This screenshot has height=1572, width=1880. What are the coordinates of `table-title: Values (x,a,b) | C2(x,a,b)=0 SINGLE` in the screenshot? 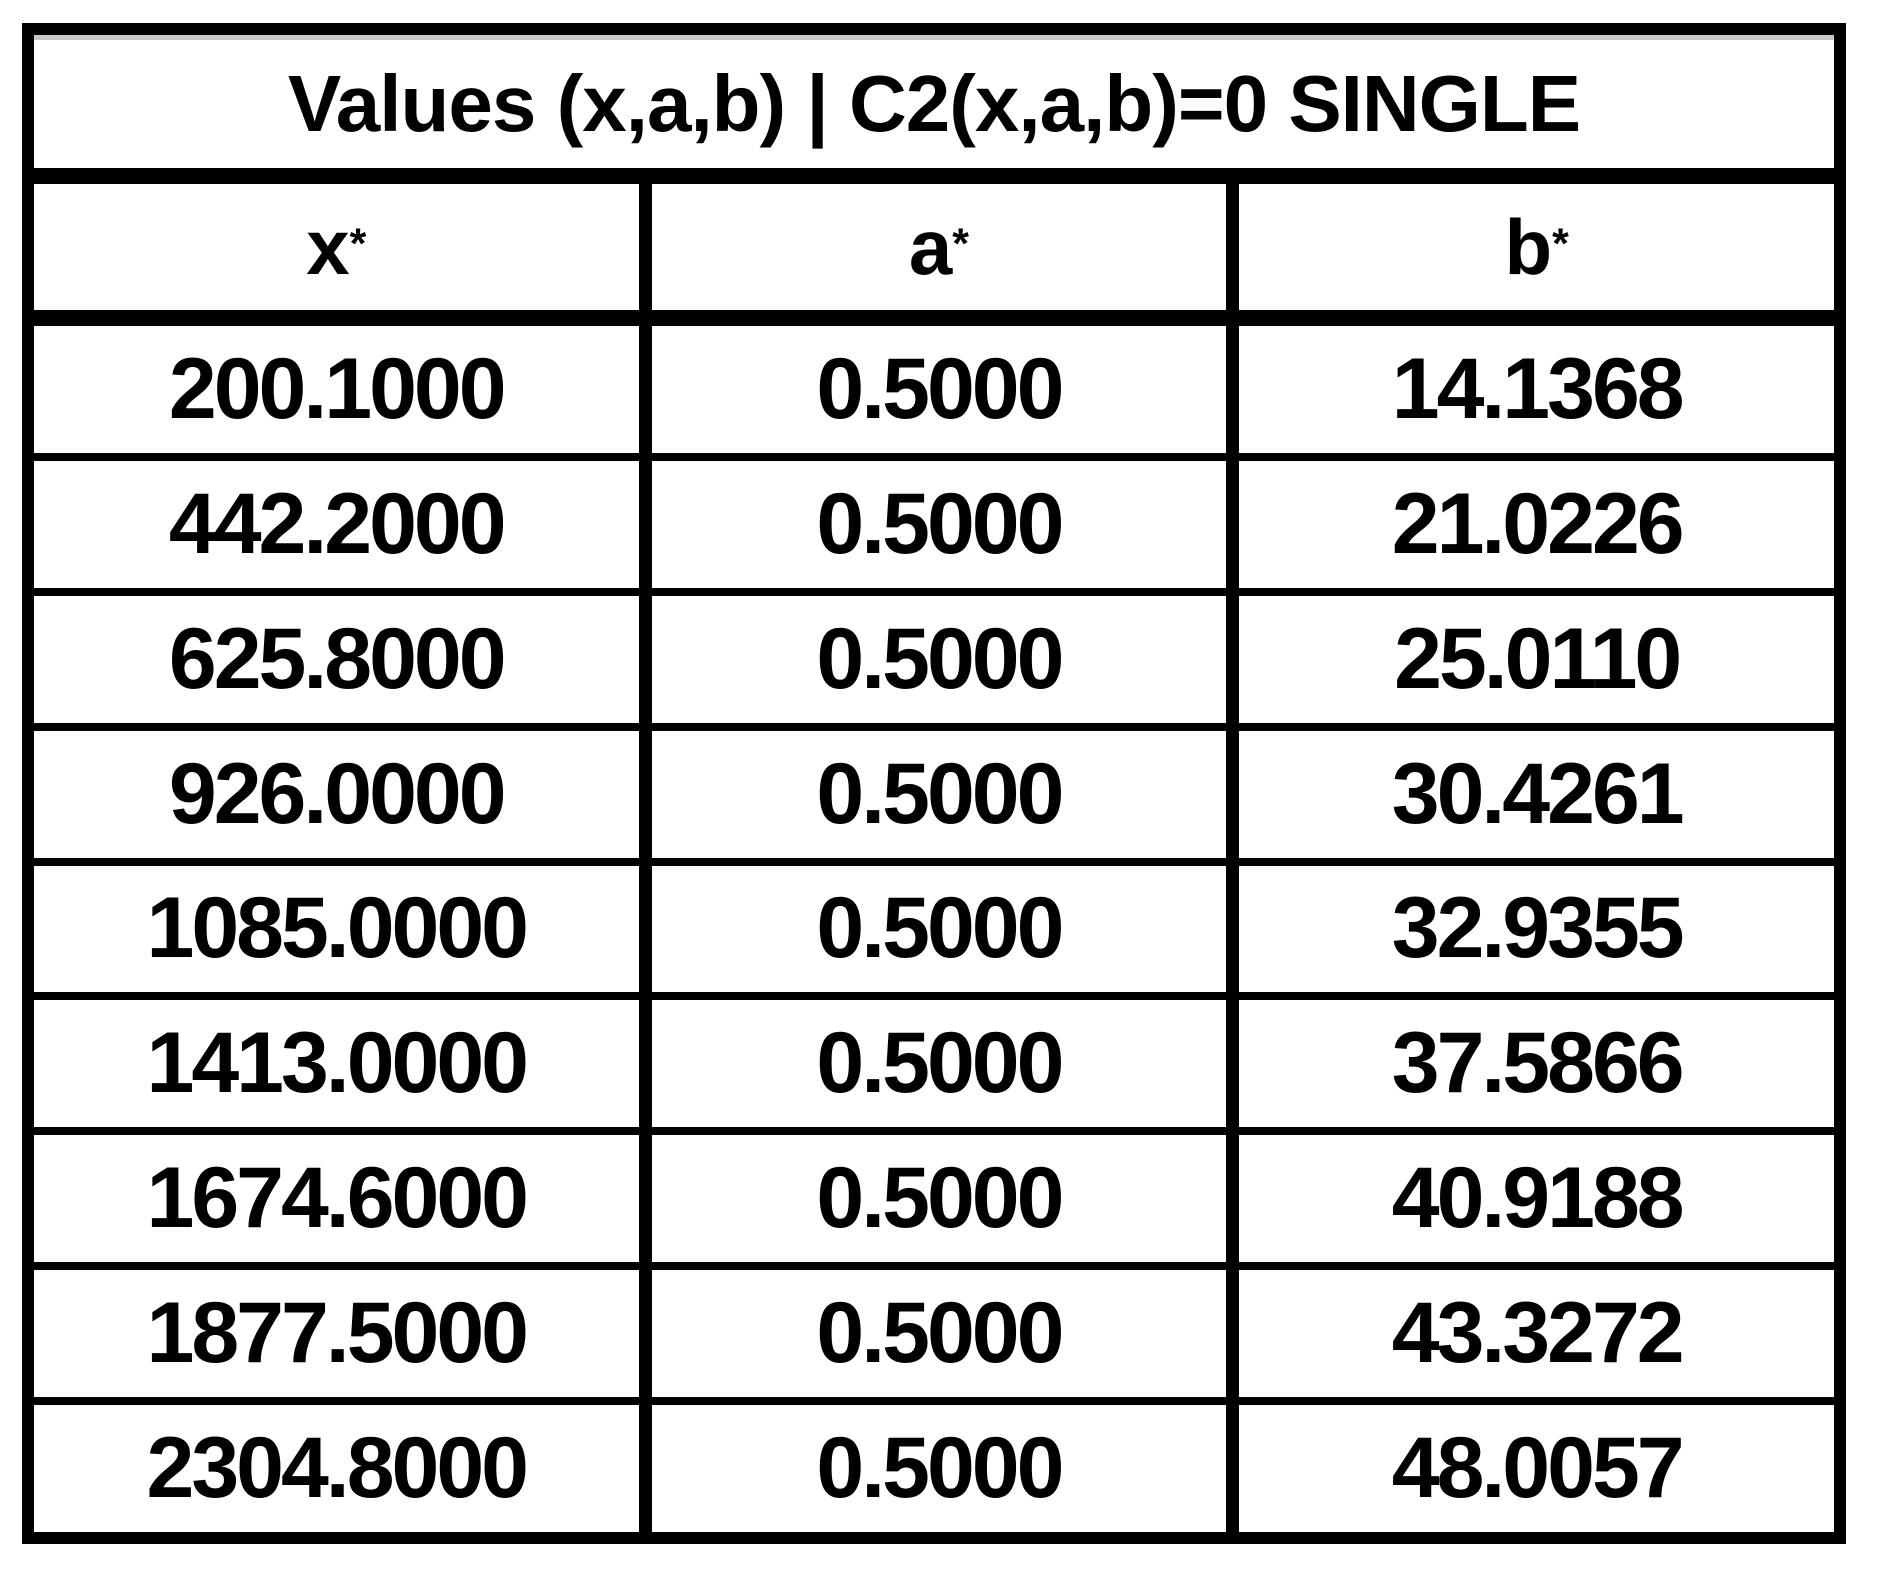 It's located at (934, 101).